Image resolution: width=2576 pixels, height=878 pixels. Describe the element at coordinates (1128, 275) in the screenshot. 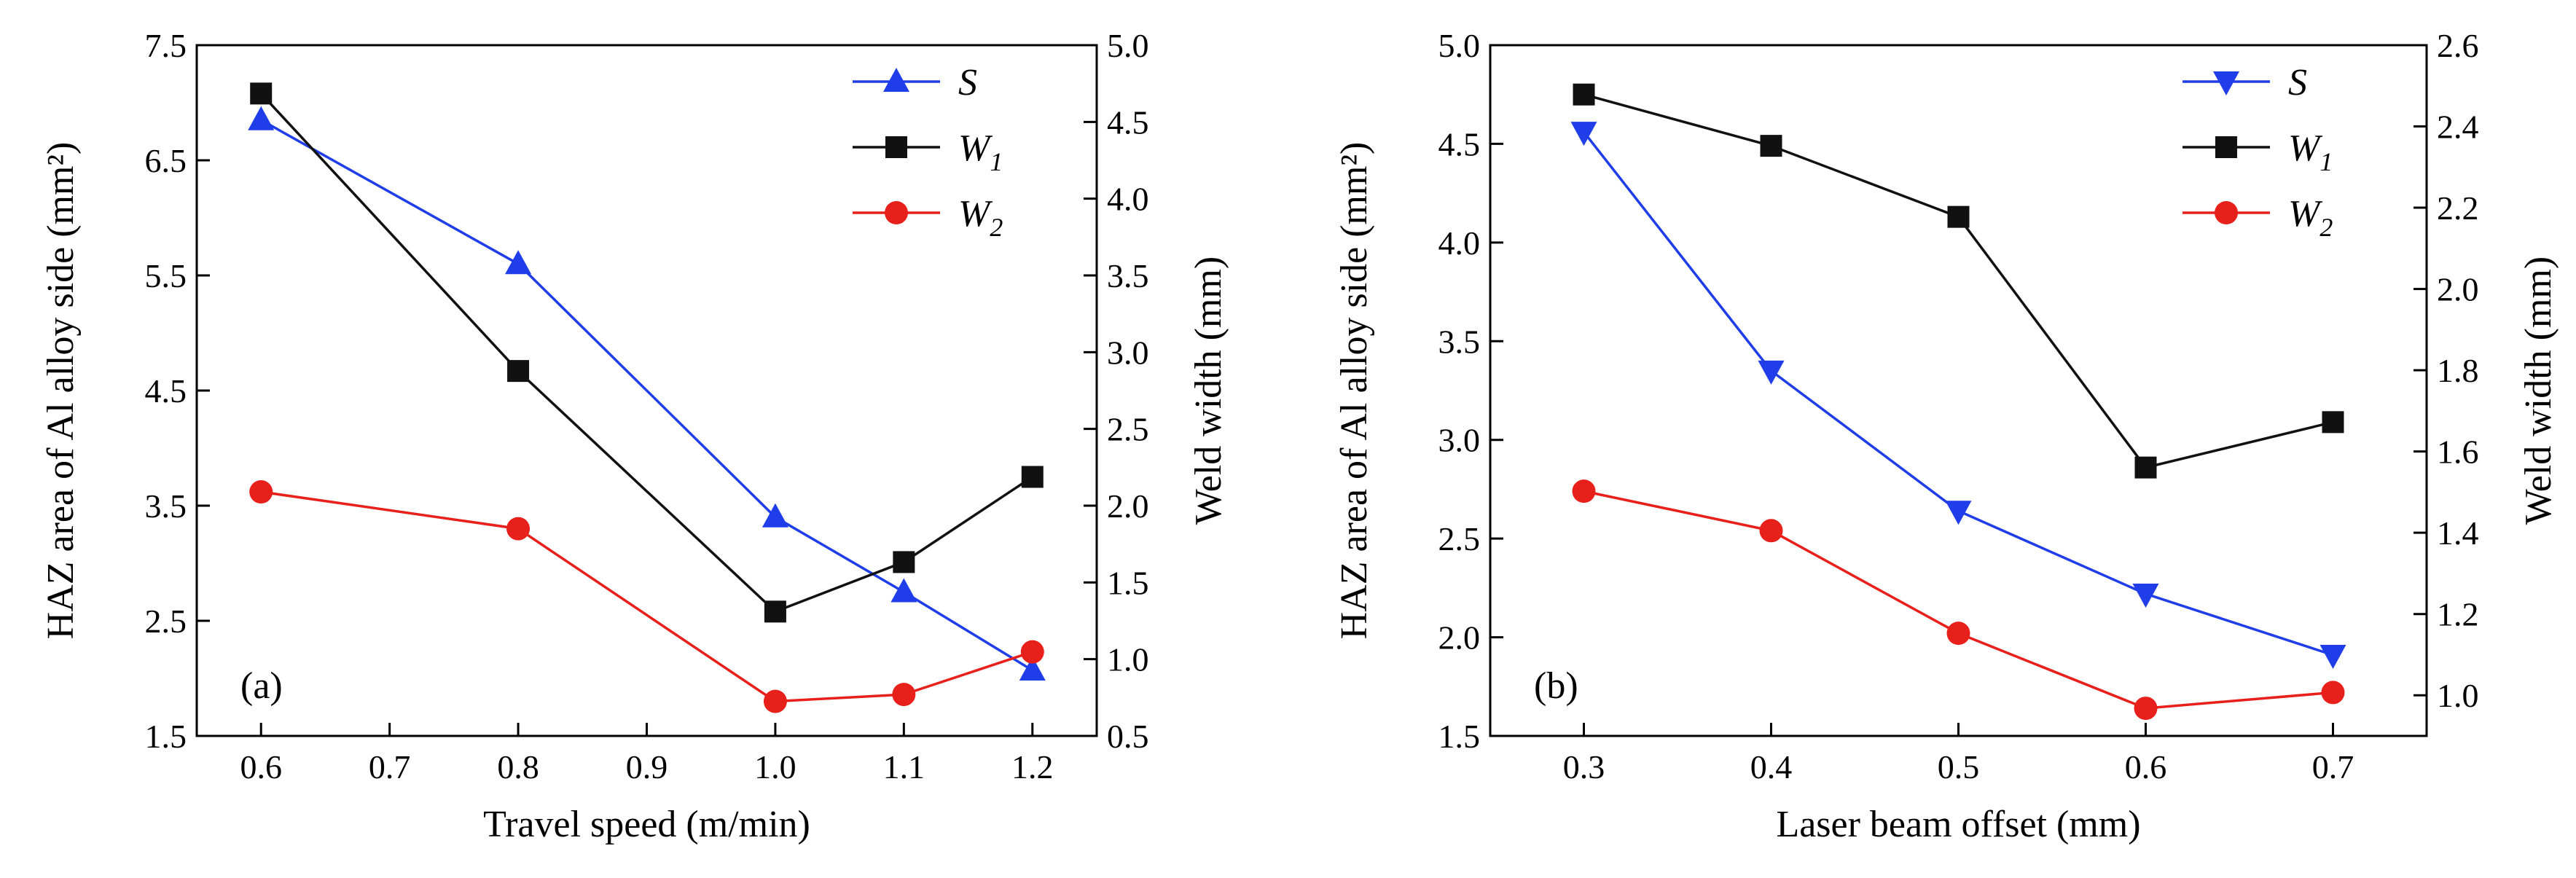

I see `y-right-tick-label: 3.5` at that location.